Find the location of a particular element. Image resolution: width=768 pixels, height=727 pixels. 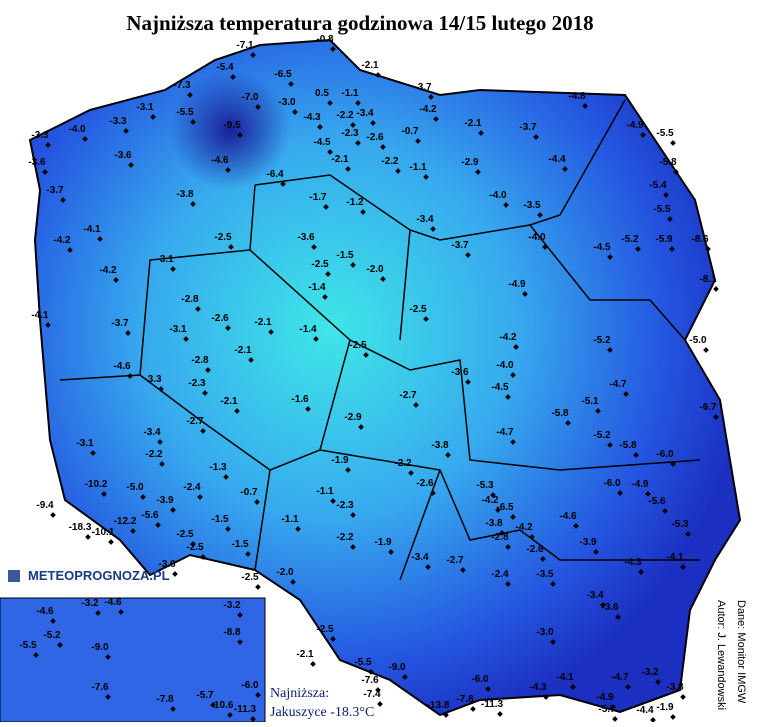

station-value: -4.1 is located at coordinates (40, 315).